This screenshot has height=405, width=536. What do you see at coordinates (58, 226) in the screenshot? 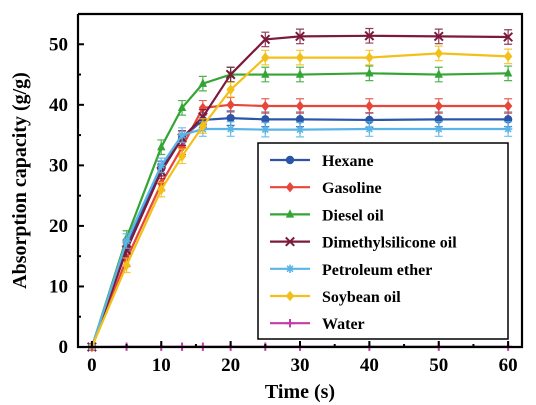
I see `y-tick-label: 20` at bounding box center [58, 226].